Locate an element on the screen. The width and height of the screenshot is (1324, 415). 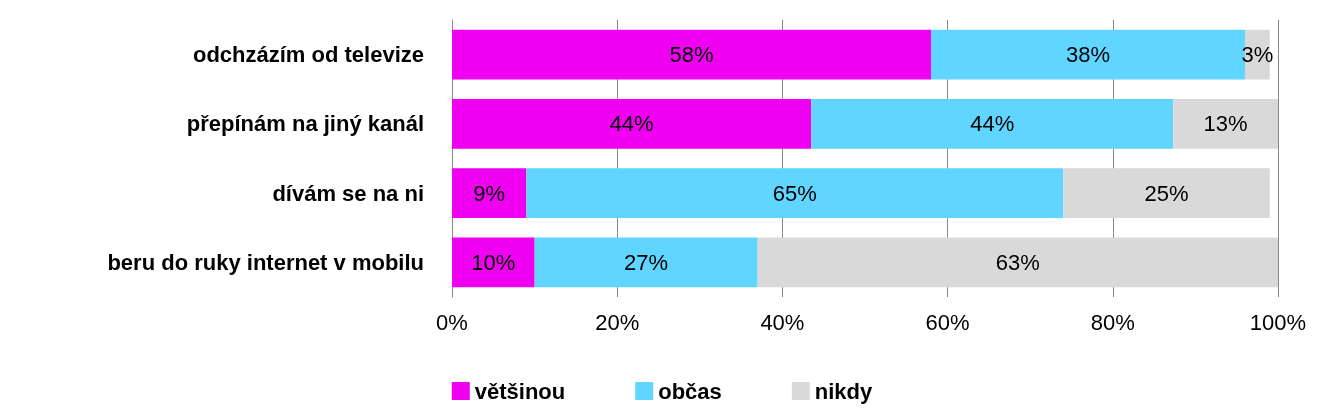
data-label: 25% is located at coordinates (1166, 193).